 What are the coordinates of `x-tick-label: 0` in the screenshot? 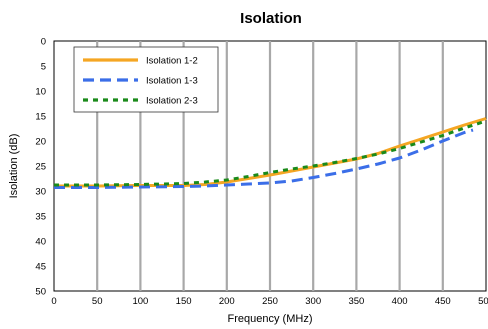 It's located at (53, 301).